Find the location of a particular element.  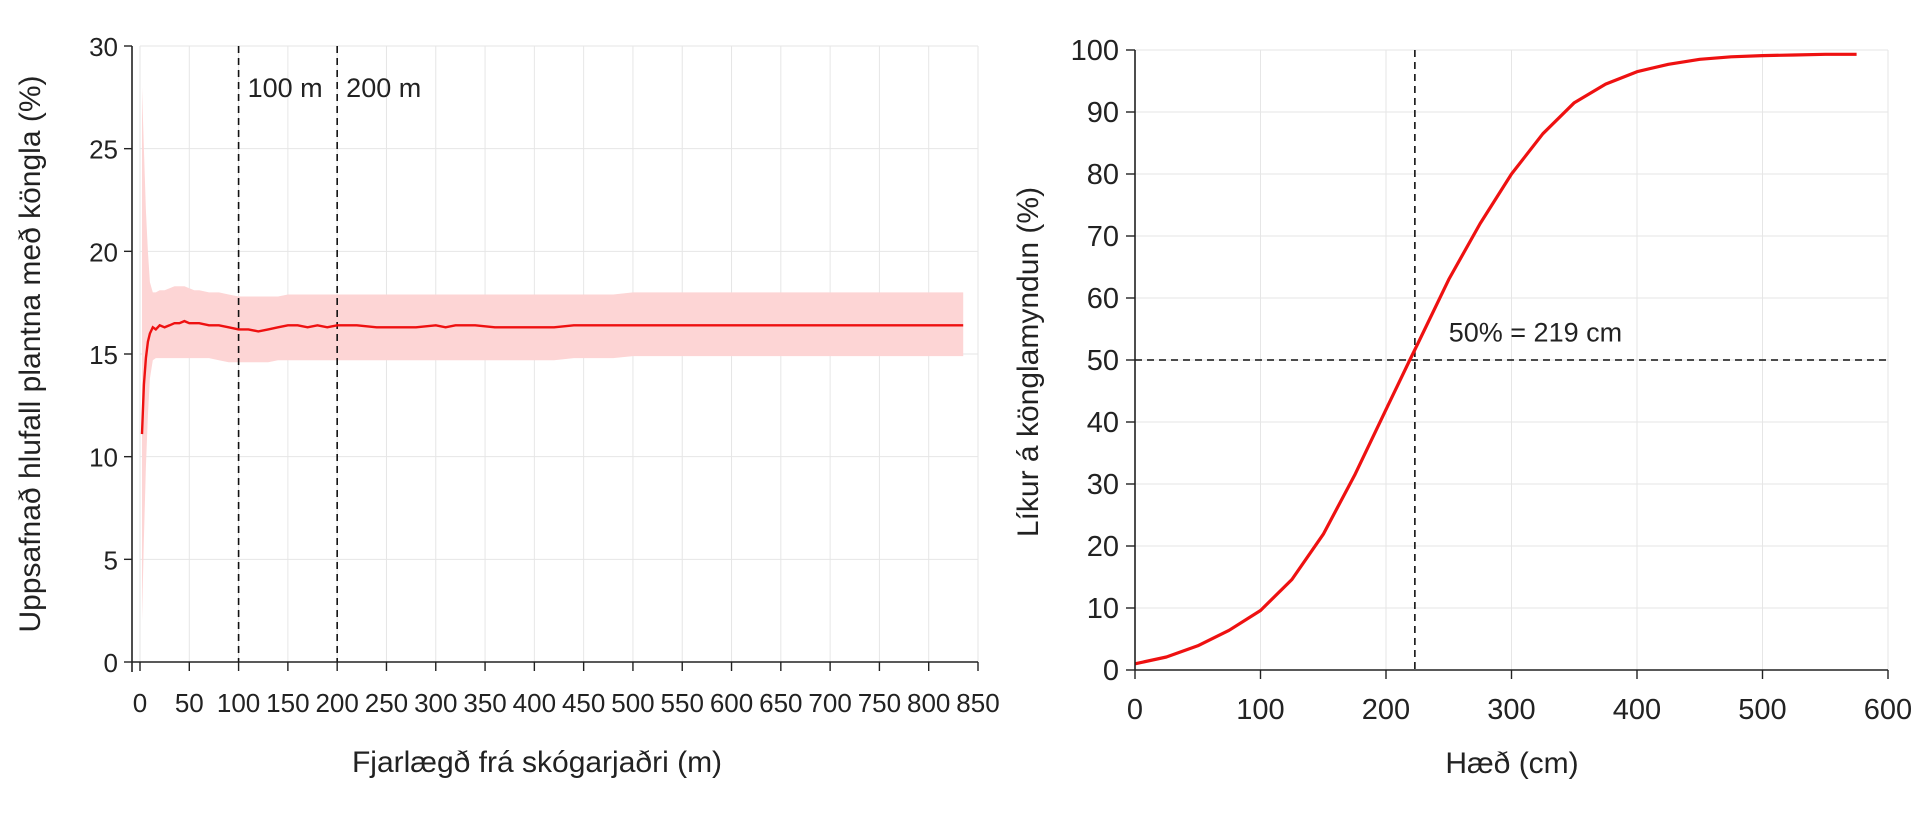

right-y-ticks: 0 10 20 30 40 50 60 70 80 90 100 is located at coordinates (1103, 361).